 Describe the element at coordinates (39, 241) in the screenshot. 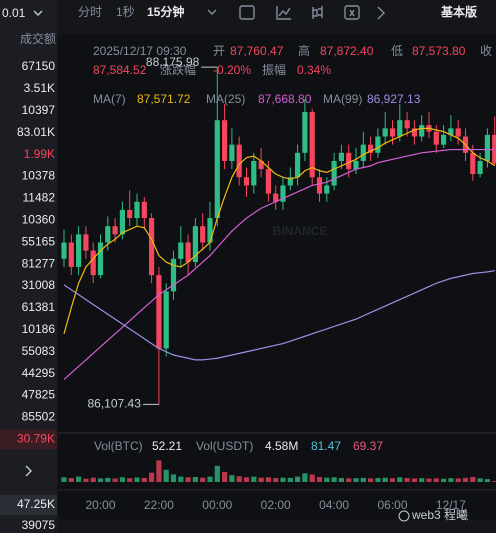

I see `volume-cell: 55165` at that location.